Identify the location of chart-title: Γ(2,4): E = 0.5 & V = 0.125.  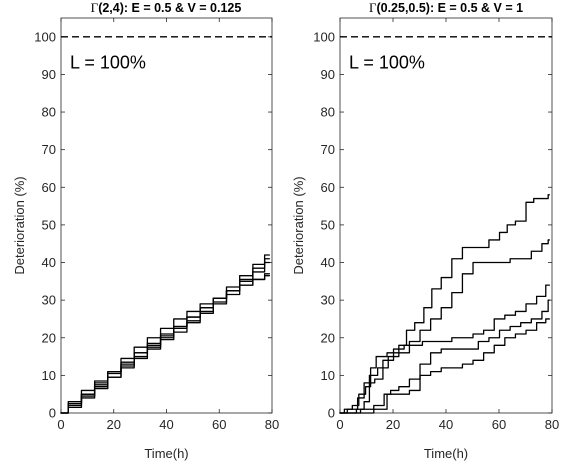
(166, 7).